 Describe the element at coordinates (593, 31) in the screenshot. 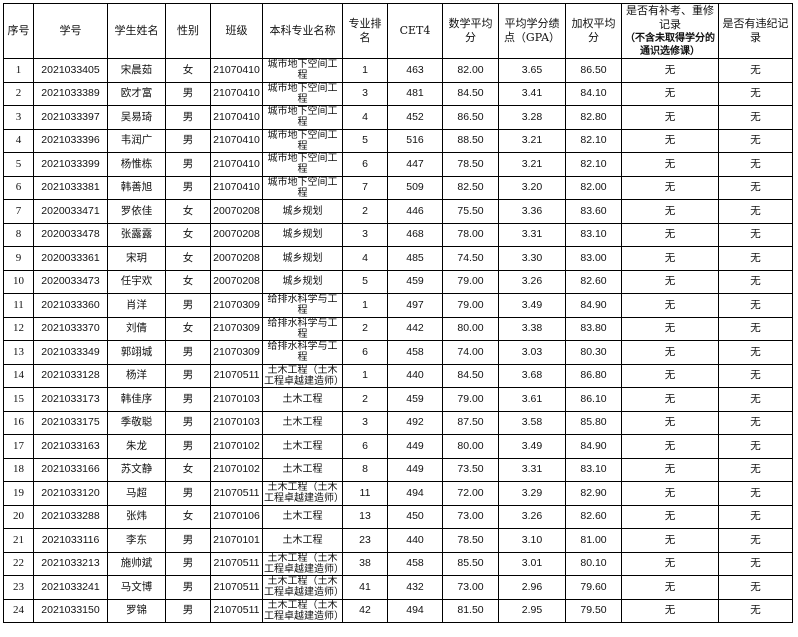

I see `header-weighted-avg: 加权平均分` at that location.